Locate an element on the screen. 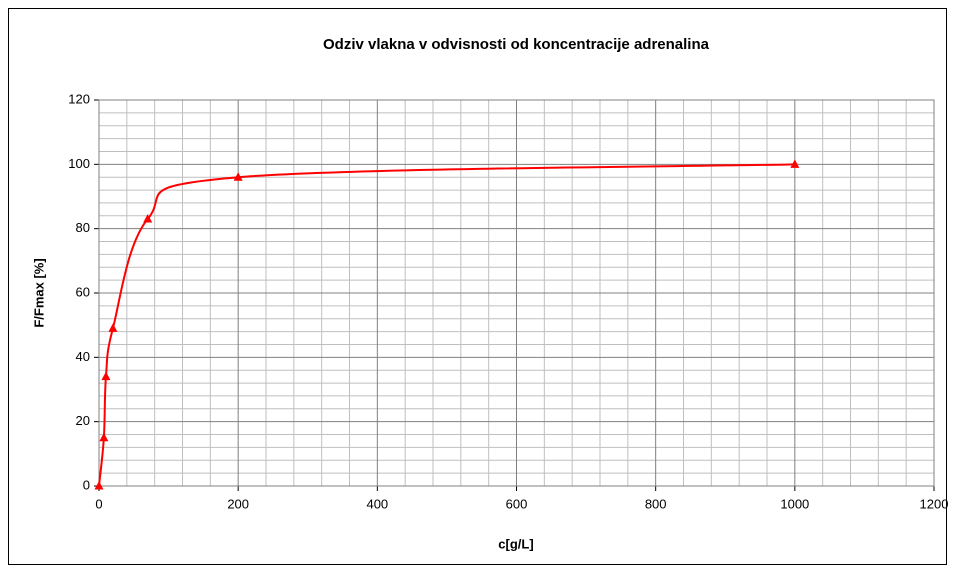 The height and width of the screenshot is (572, 954). y-tick-label: 40 is located at coordinates (83, 356).